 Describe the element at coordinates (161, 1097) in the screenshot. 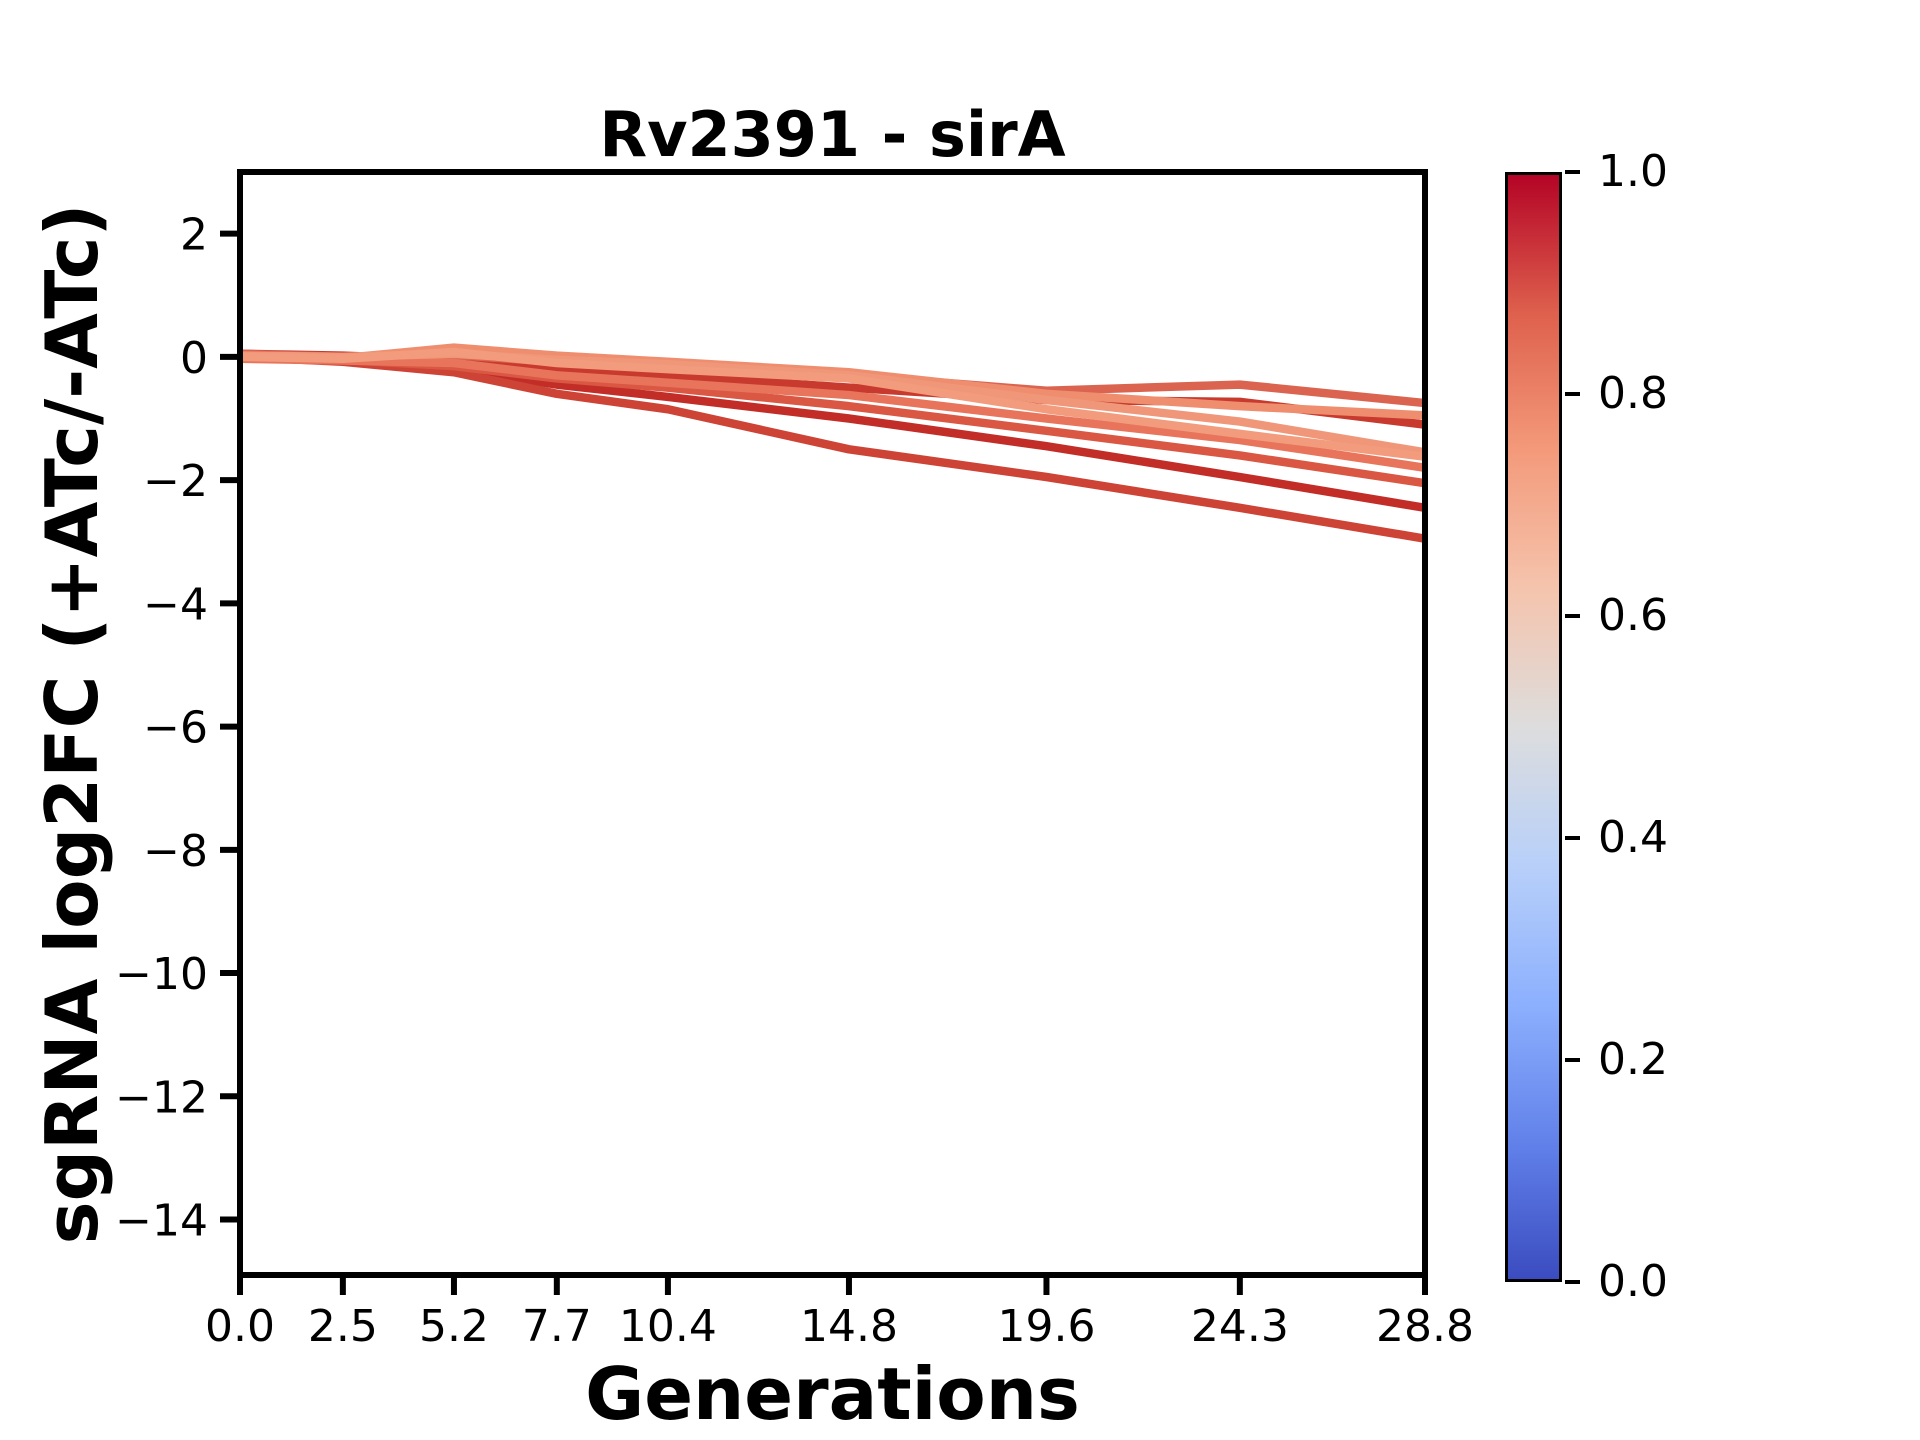

I see `y-tick-label: −12` at that location.